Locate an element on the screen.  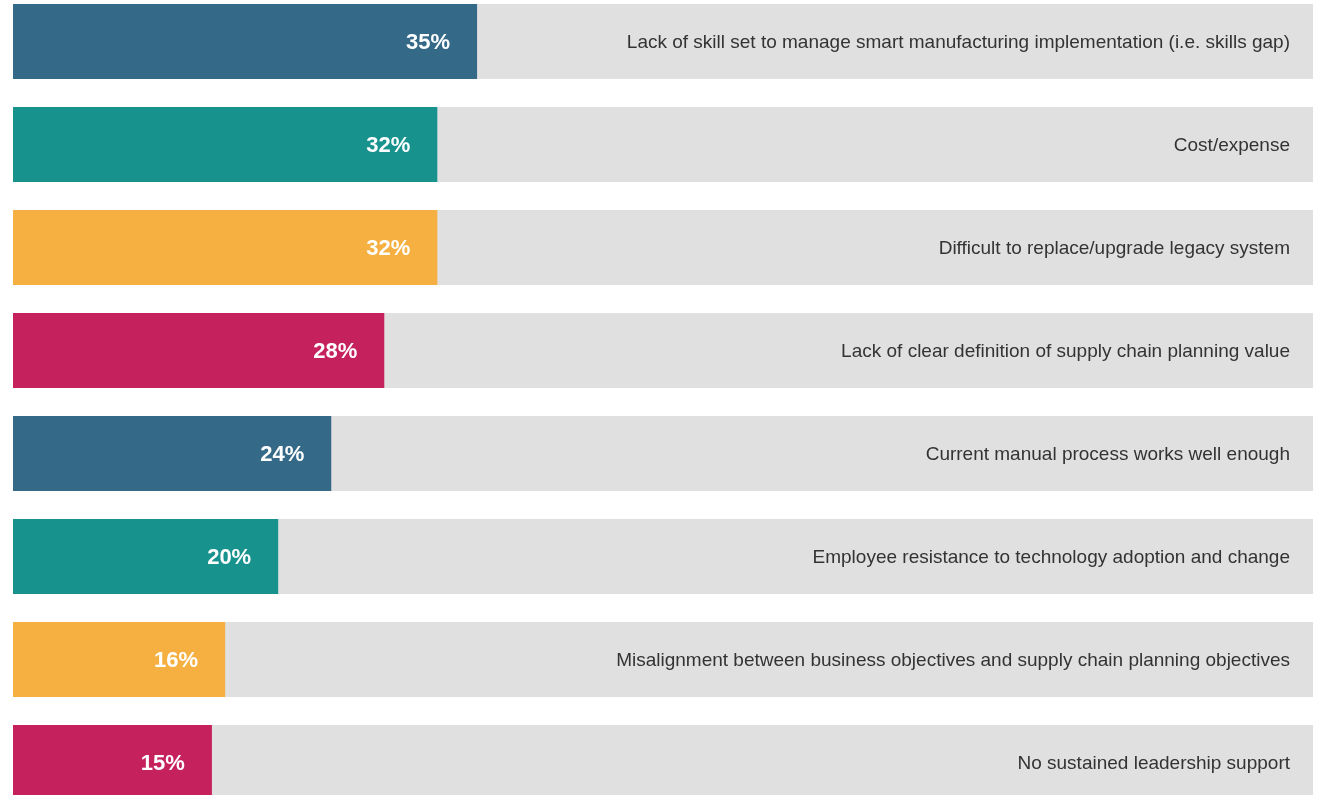
data-label: 28% is located at coordinates (335, 351).